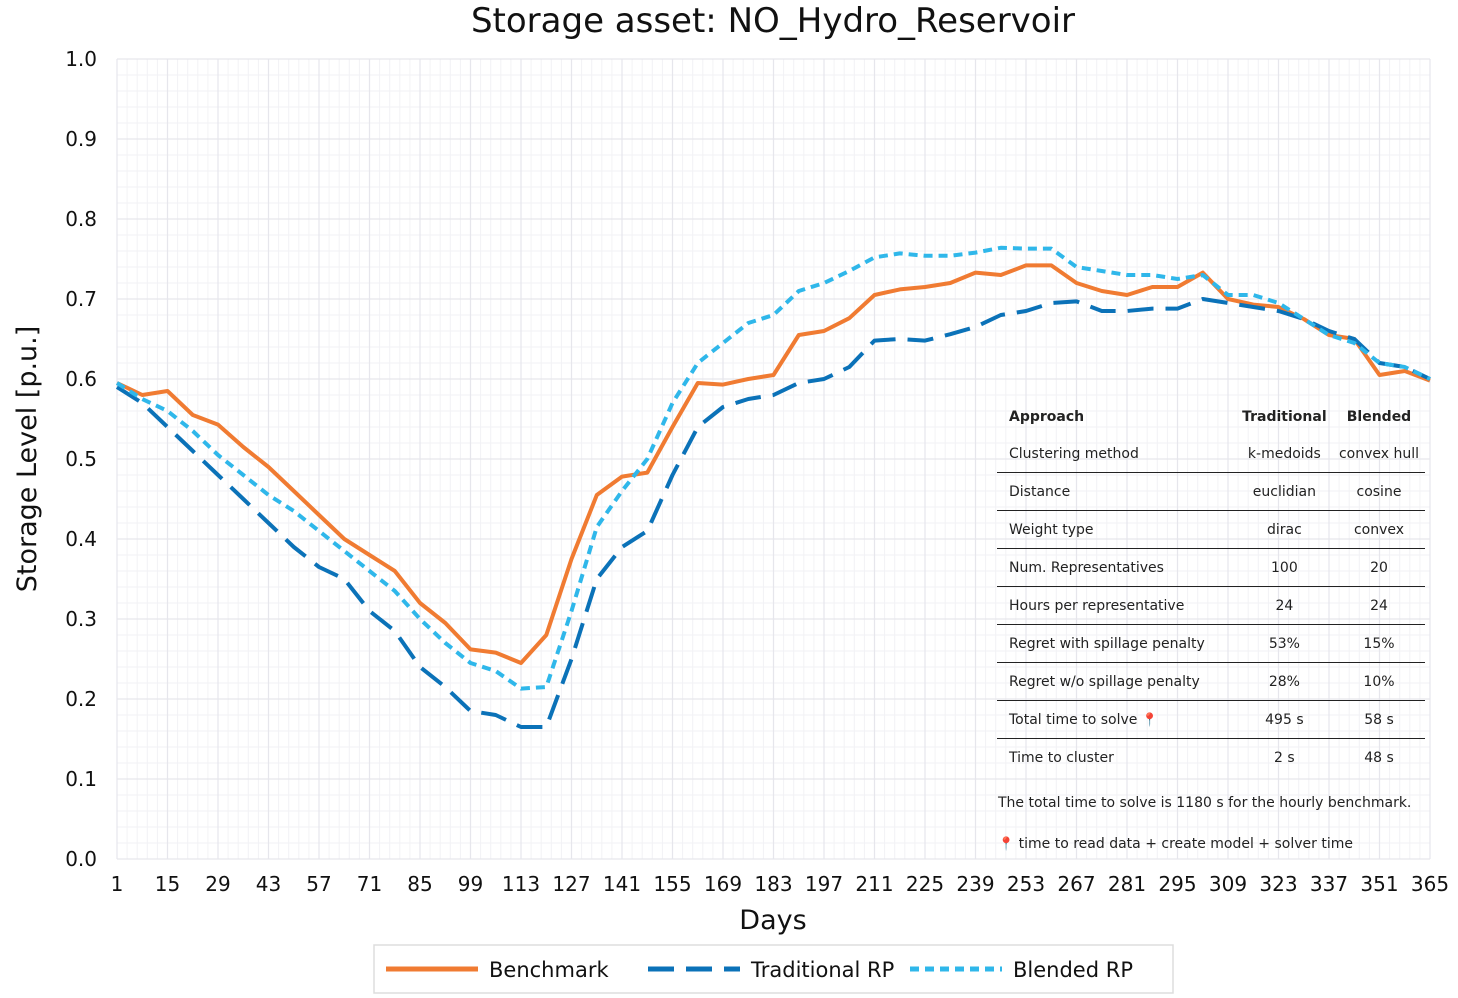 The width and height of the screenshot is (1458, 998). I want to click on table-cell: Hours per representative, so click(1116, 605).